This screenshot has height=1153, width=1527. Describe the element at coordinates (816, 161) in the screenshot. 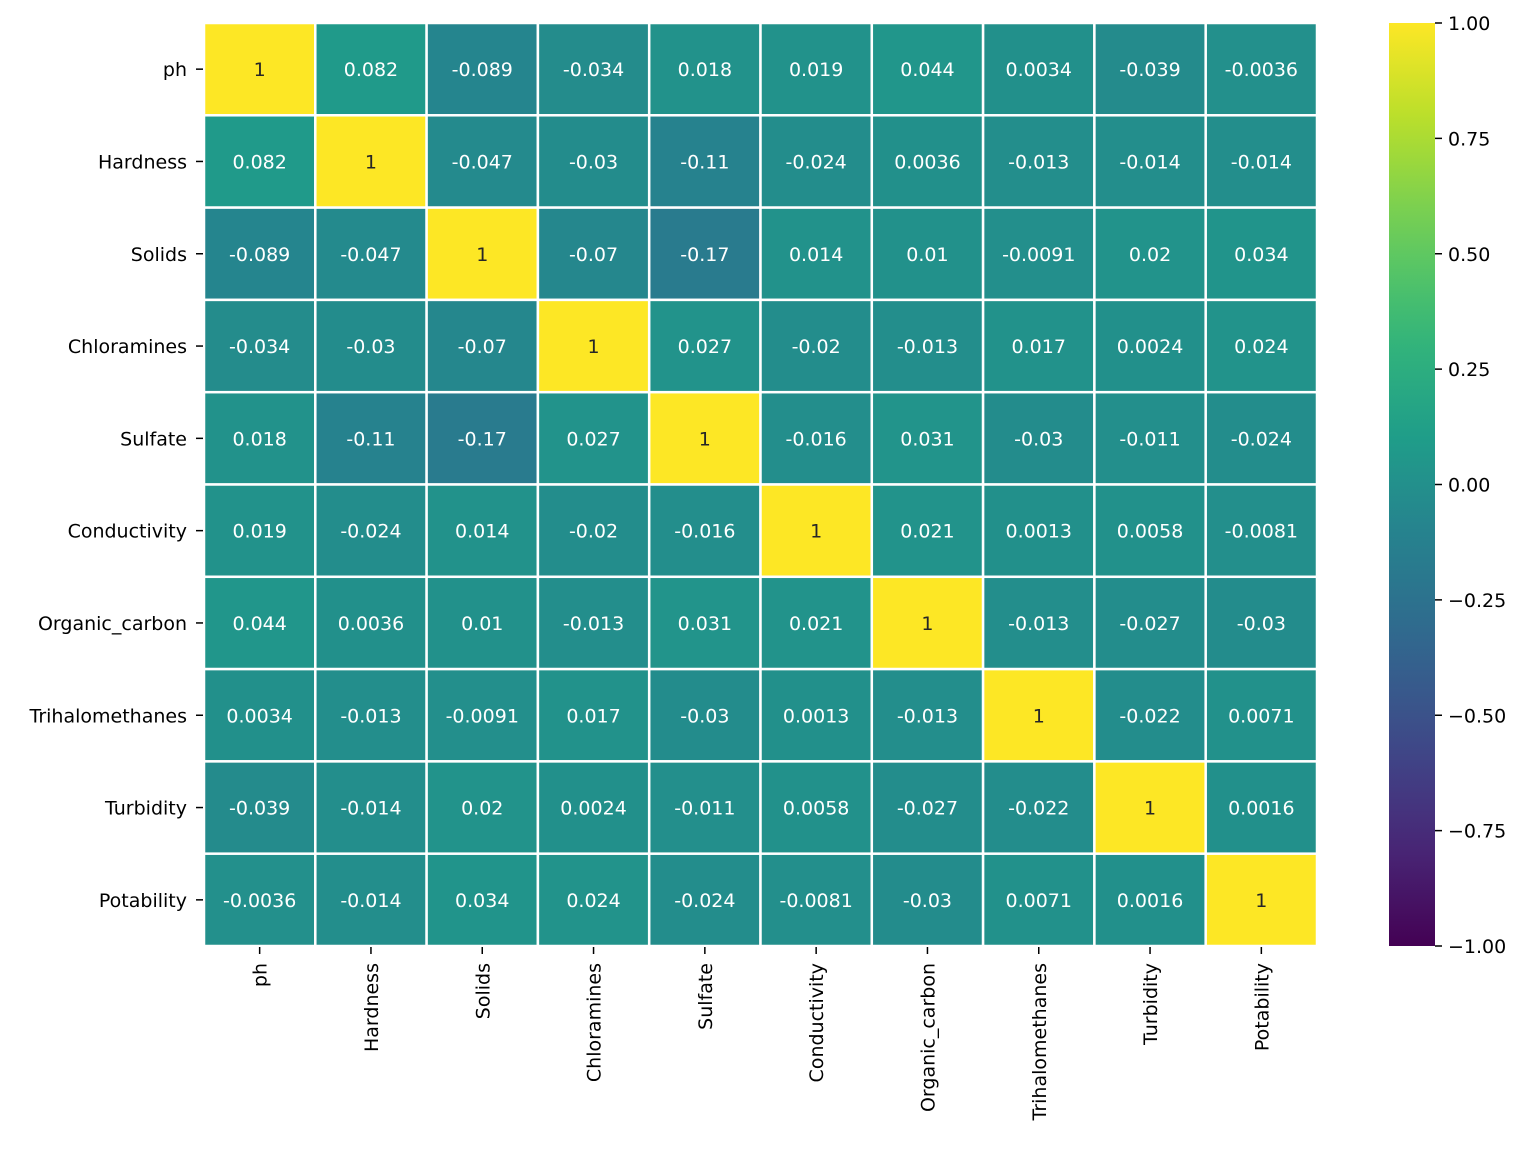

I see `heatmap-cell-Hardness-Conductivity` at that location.